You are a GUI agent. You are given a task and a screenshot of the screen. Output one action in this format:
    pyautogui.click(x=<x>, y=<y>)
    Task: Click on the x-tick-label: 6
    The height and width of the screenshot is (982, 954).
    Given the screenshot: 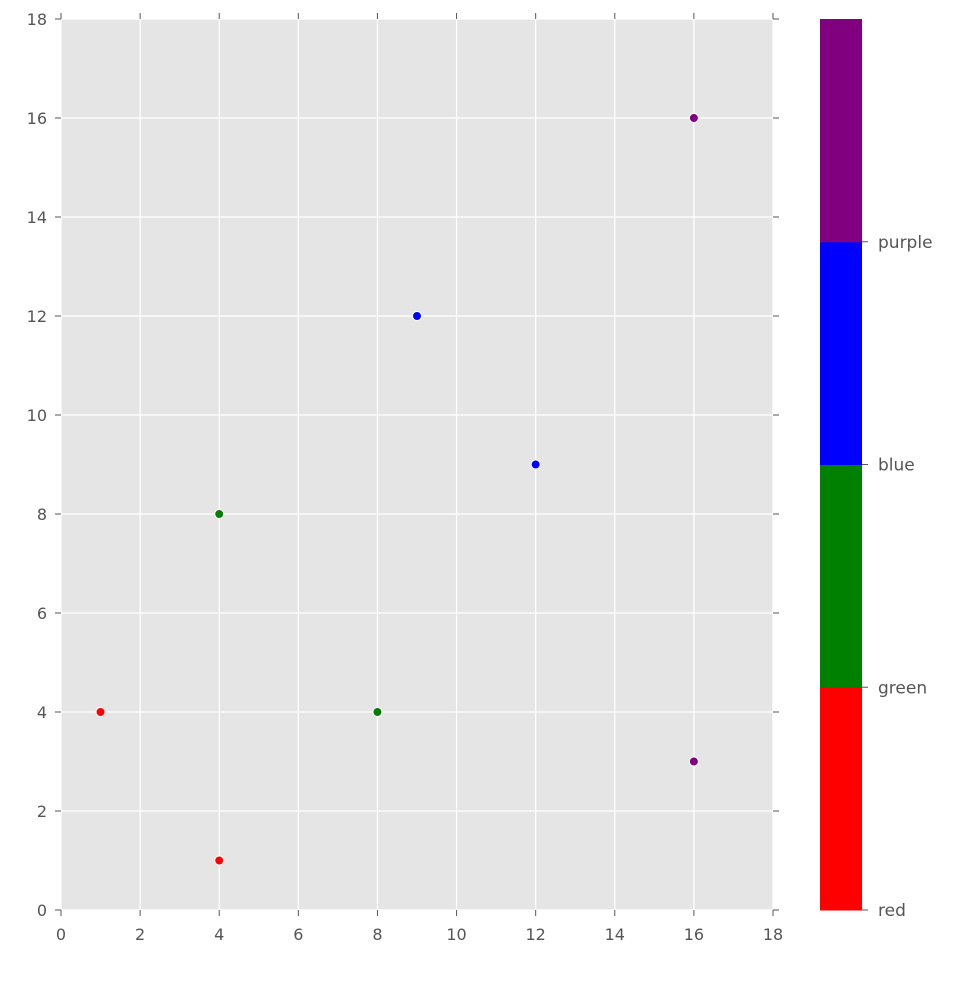 What is the action you would take?
    pyautogui.click(x=298, y=934)
    